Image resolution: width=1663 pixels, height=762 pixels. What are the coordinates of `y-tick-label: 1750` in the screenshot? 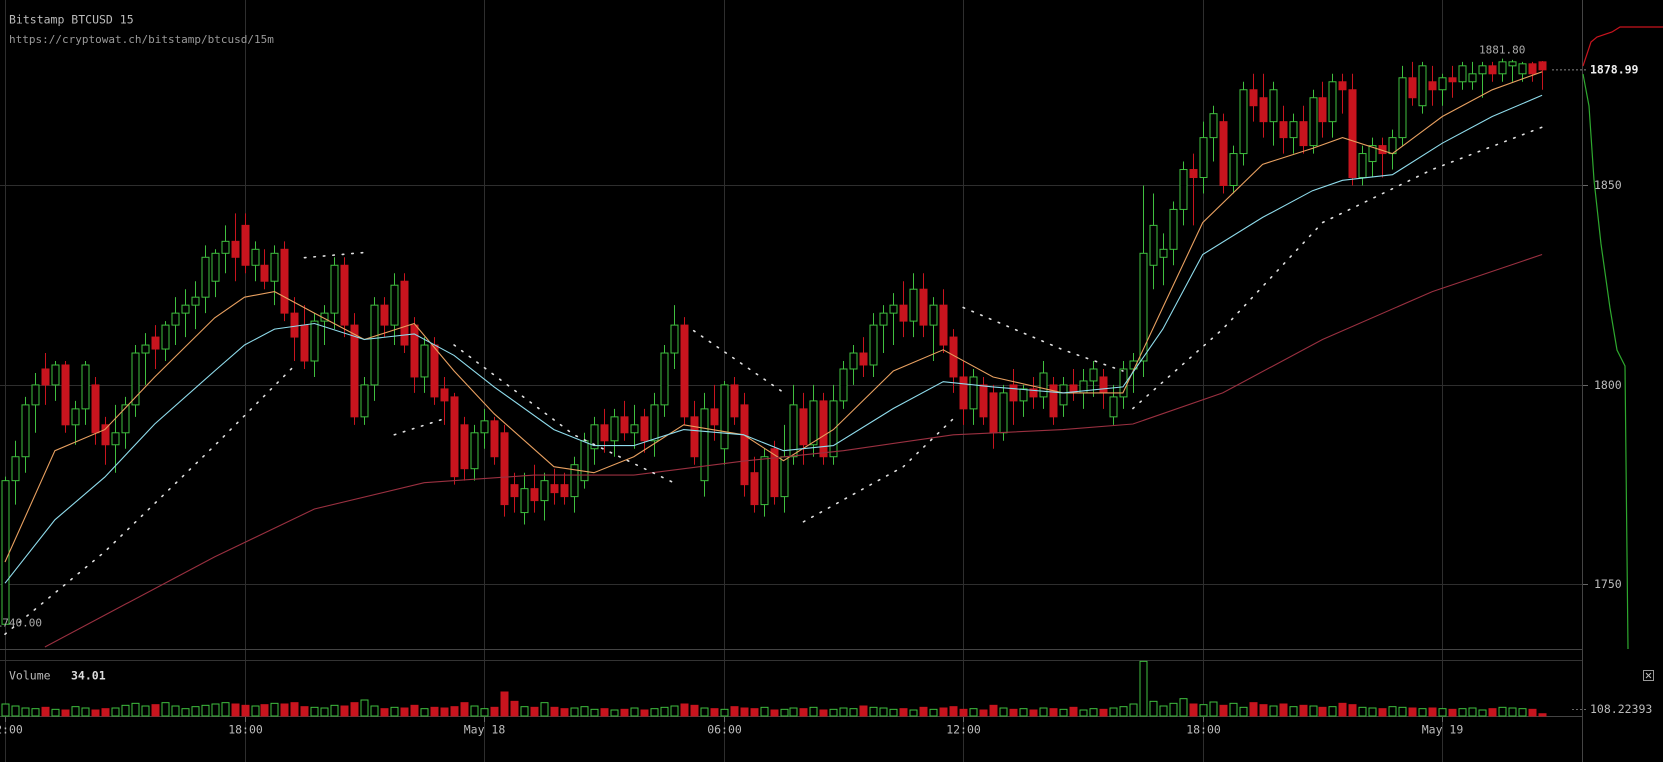 It's located at (1608, 584).